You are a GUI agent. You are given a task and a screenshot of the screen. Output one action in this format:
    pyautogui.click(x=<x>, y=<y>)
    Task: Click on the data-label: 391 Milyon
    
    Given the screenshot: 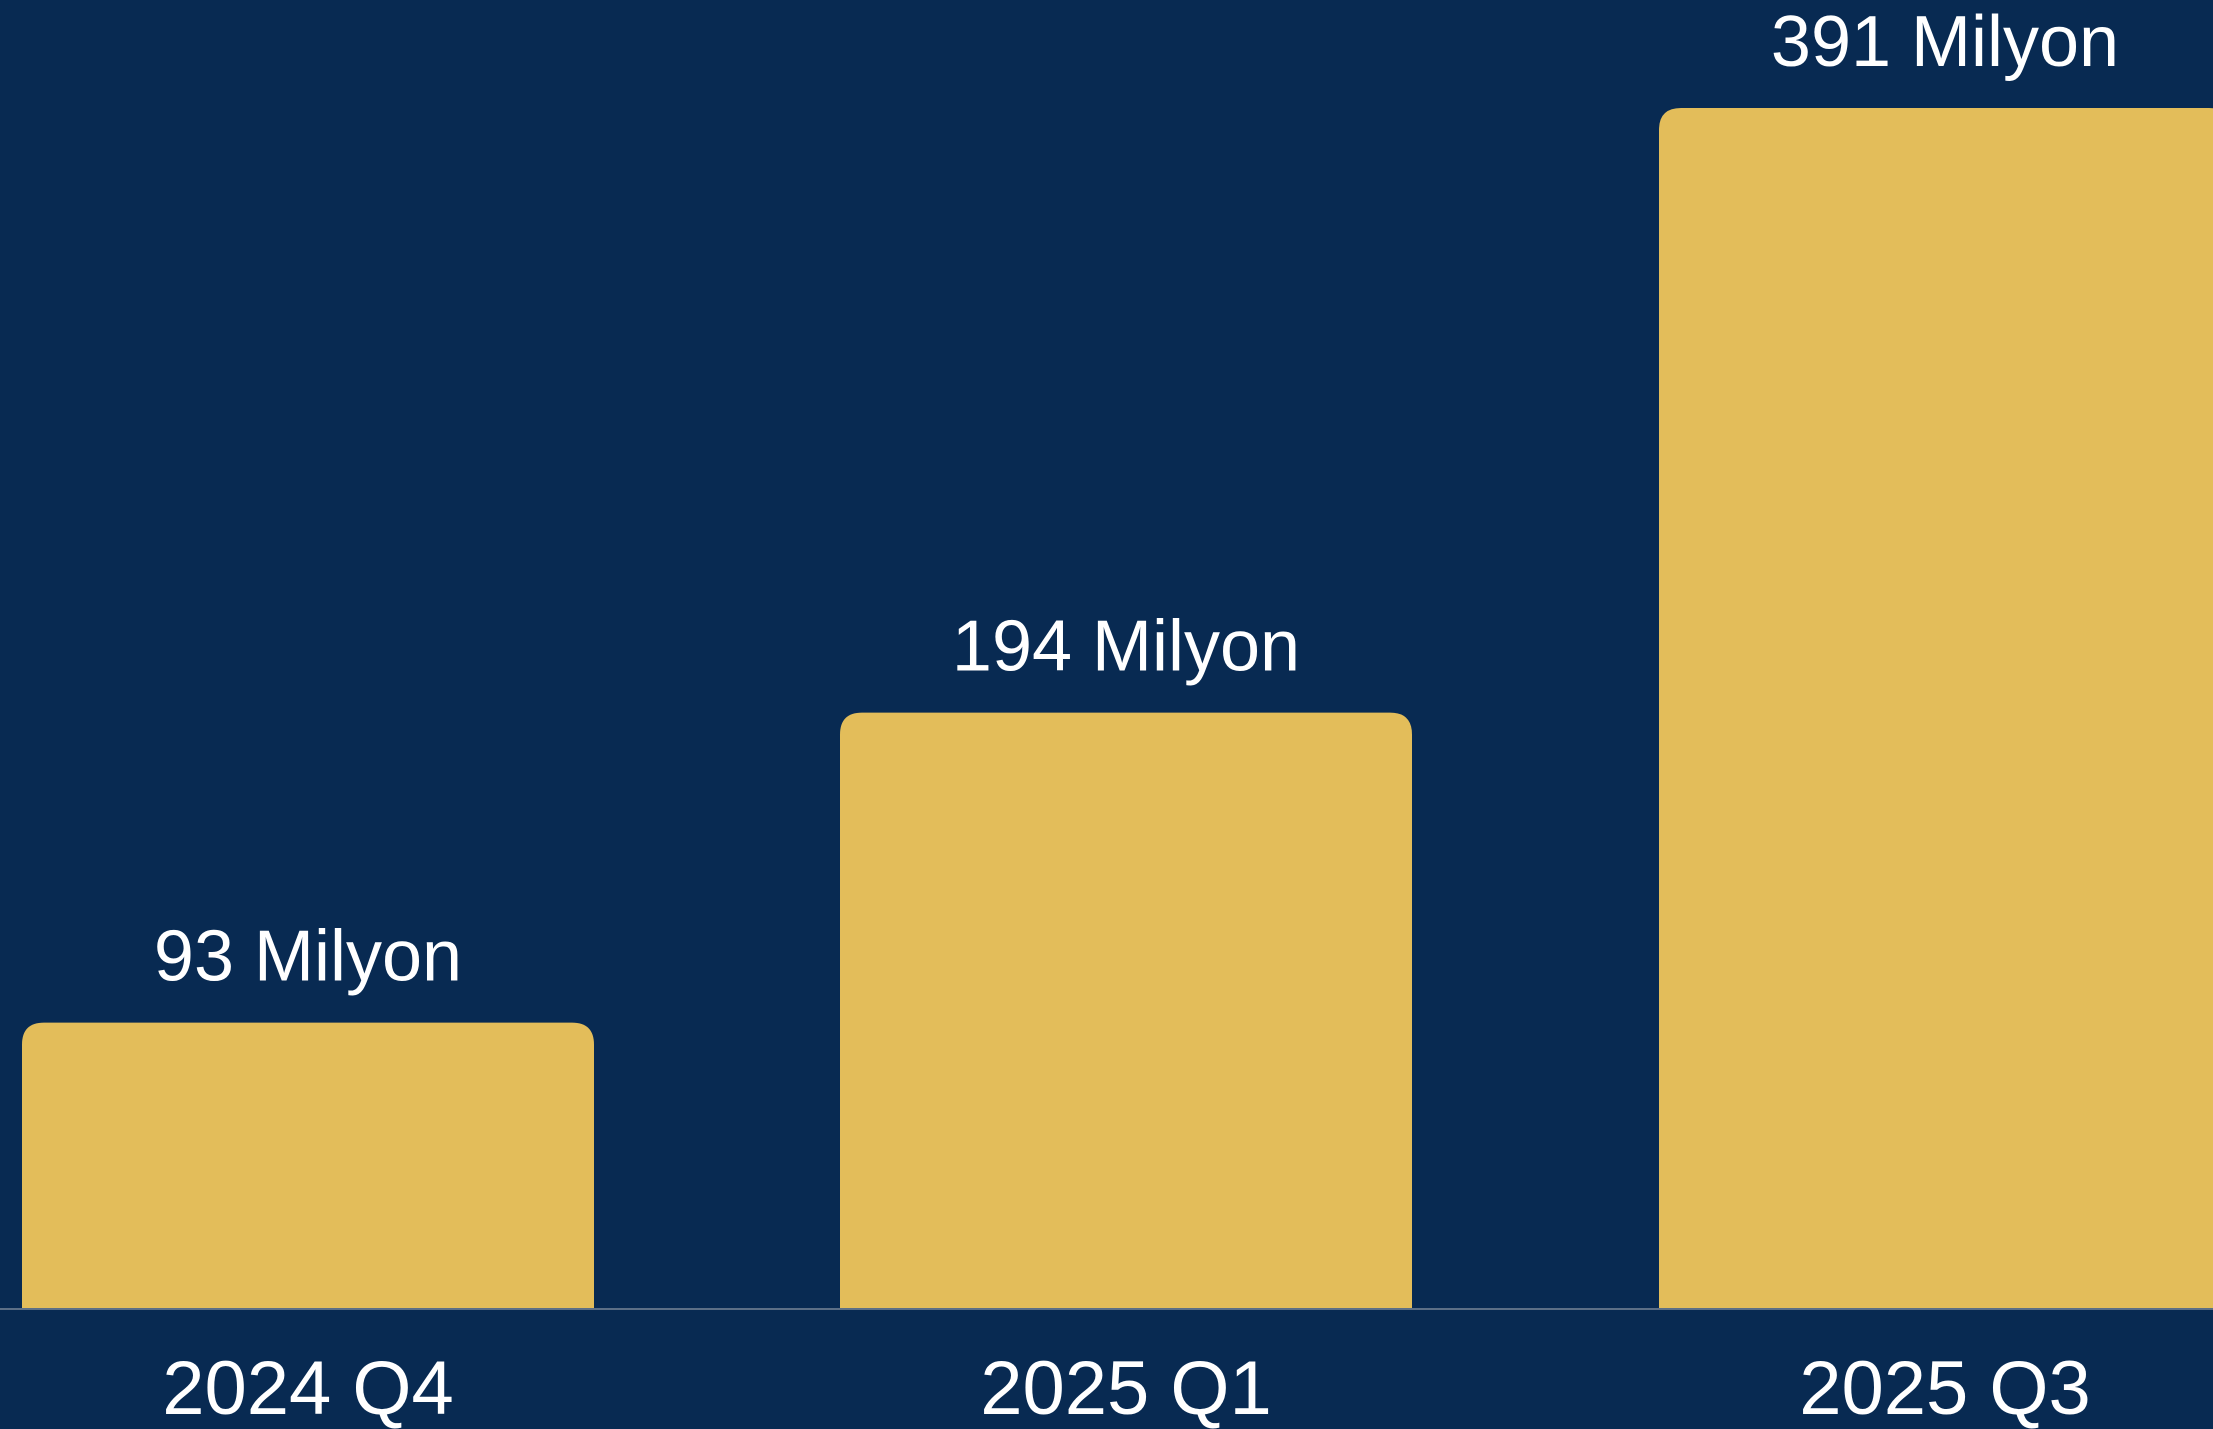 What is the action you would take?
    pyautogui.click(x=1945, y=42)
    